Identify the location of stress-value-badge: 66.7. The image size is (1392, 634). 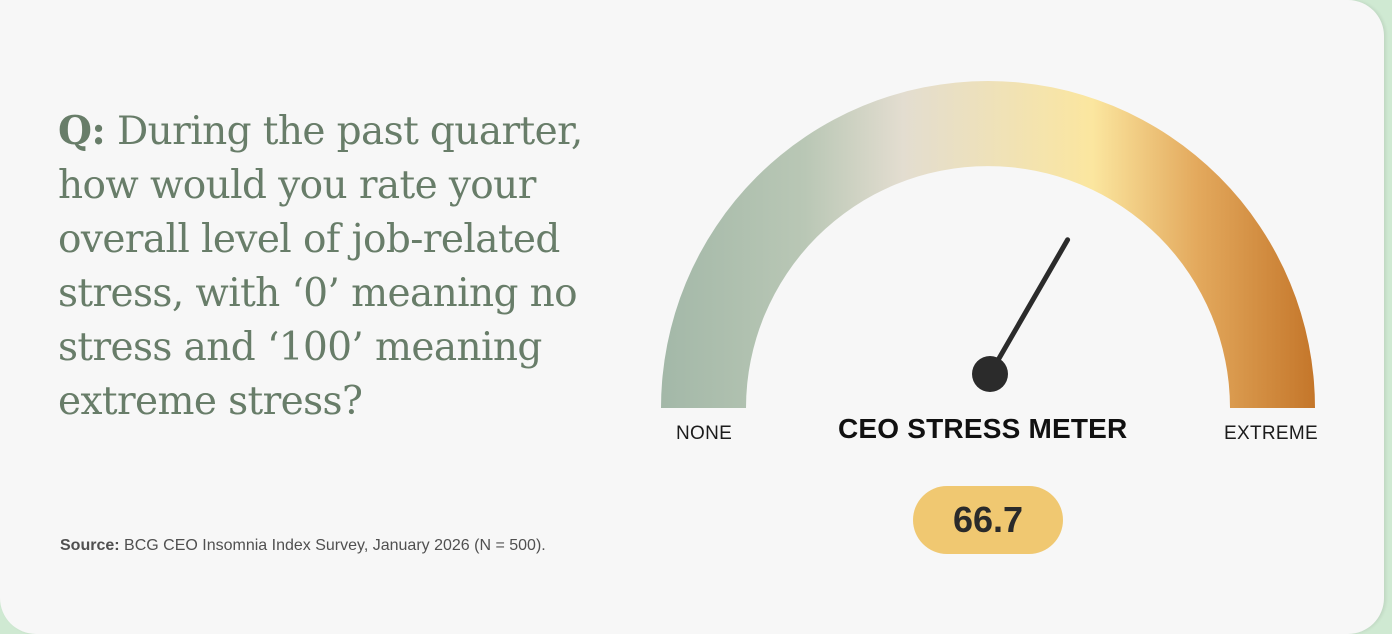
(988, 520).